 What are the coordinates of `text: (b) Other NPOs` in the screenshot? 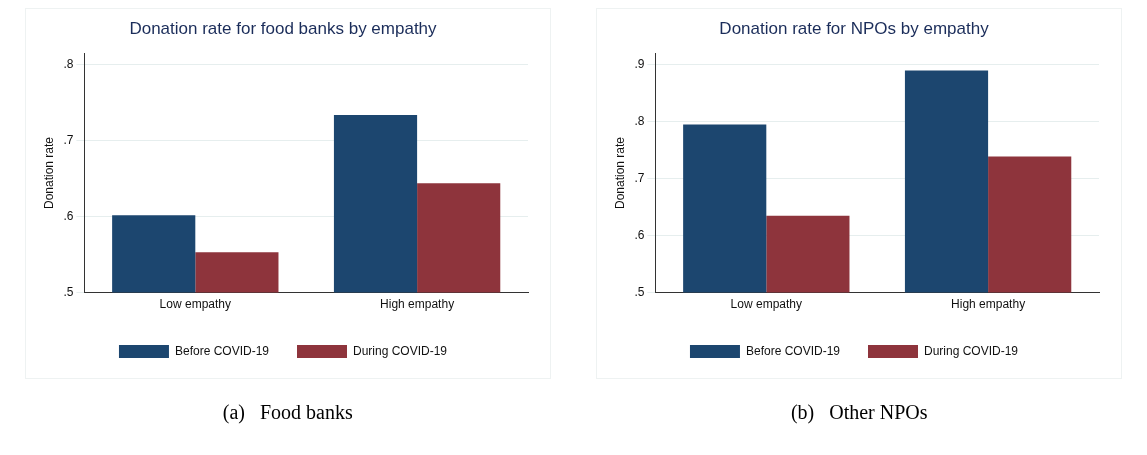 It's located at (859, 412).